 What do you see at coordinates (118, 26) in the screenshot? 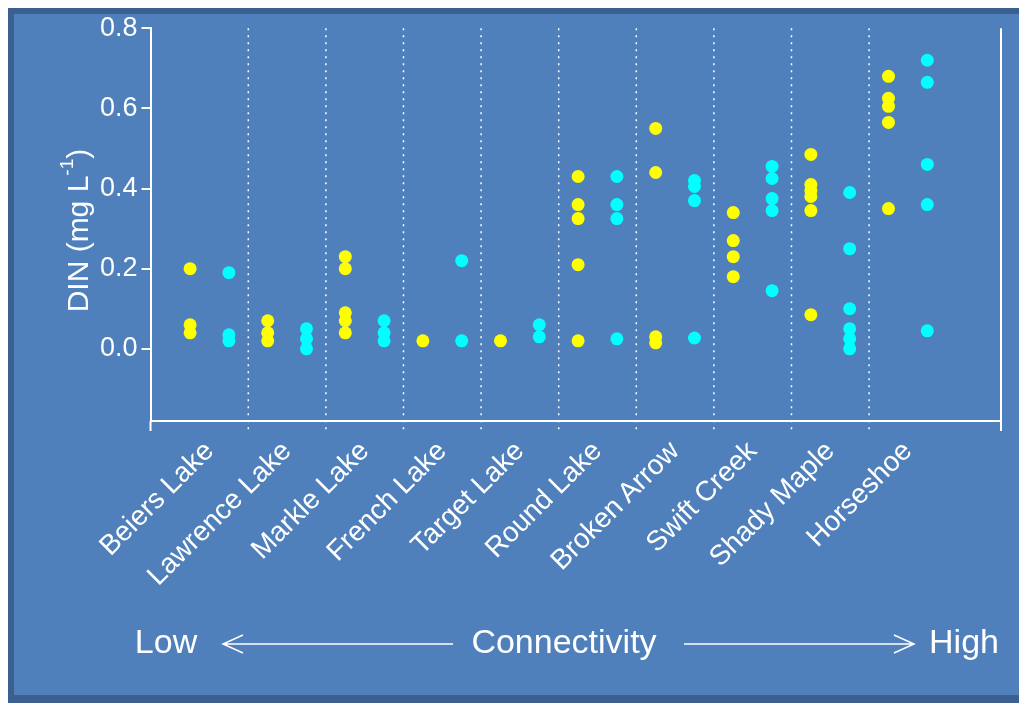
I see `y-tick-label: 0.8` at bounding box center [118, 26].